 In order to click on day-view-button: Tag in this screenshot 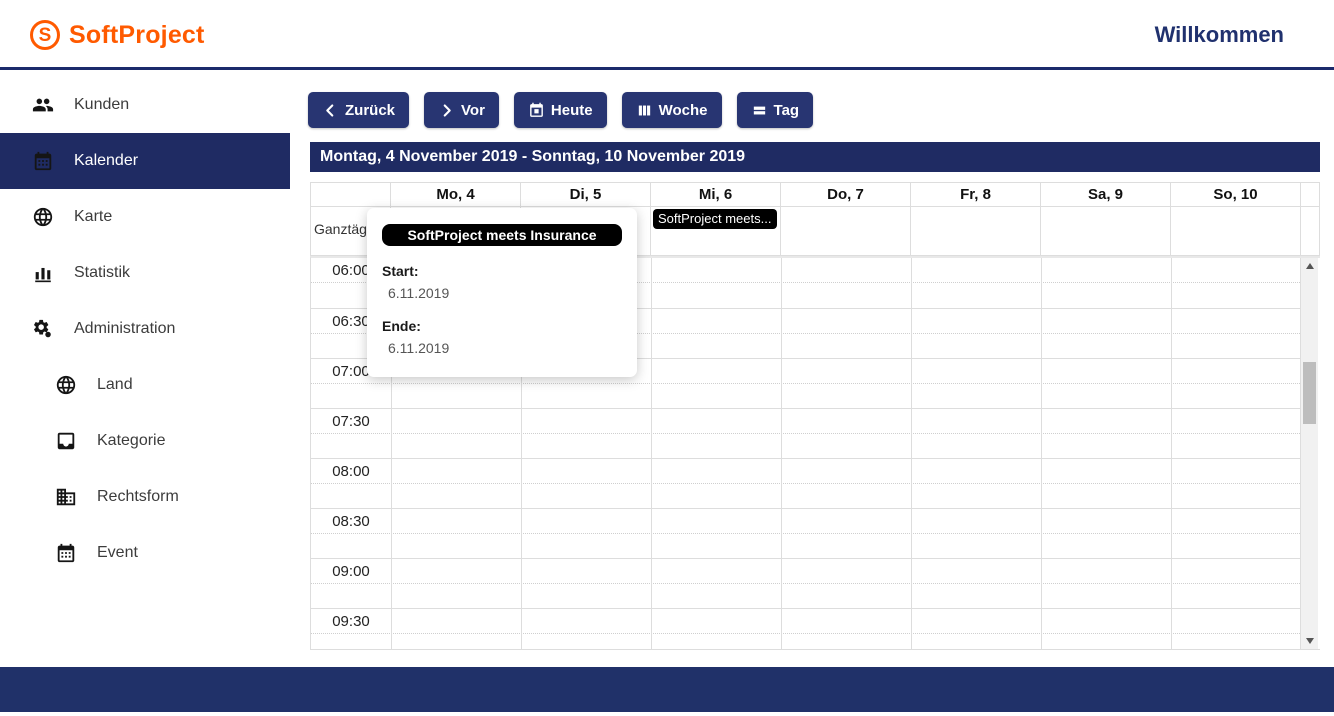, I will do `click(775, 110)`.